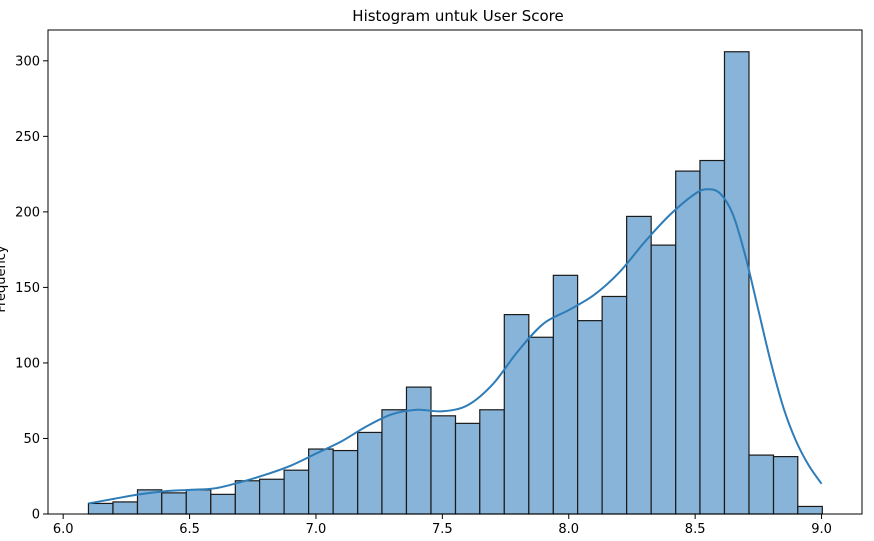 The image size is (874, 541). I want to click on y-tick-label: 0, so click(36, 515).